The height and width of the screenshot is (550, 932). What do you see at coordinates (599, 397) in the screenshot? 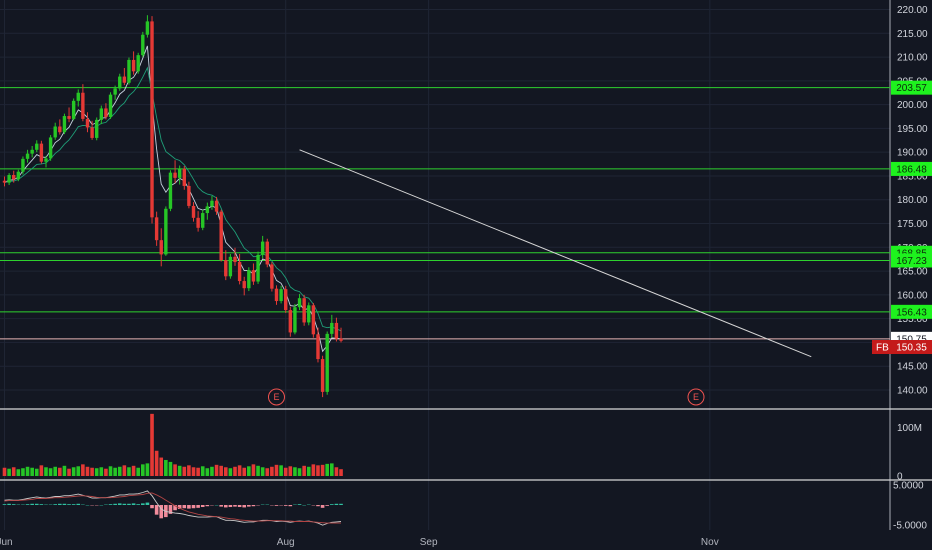
I see `earnings-markers: EEE` at bounding box center [599, 397].